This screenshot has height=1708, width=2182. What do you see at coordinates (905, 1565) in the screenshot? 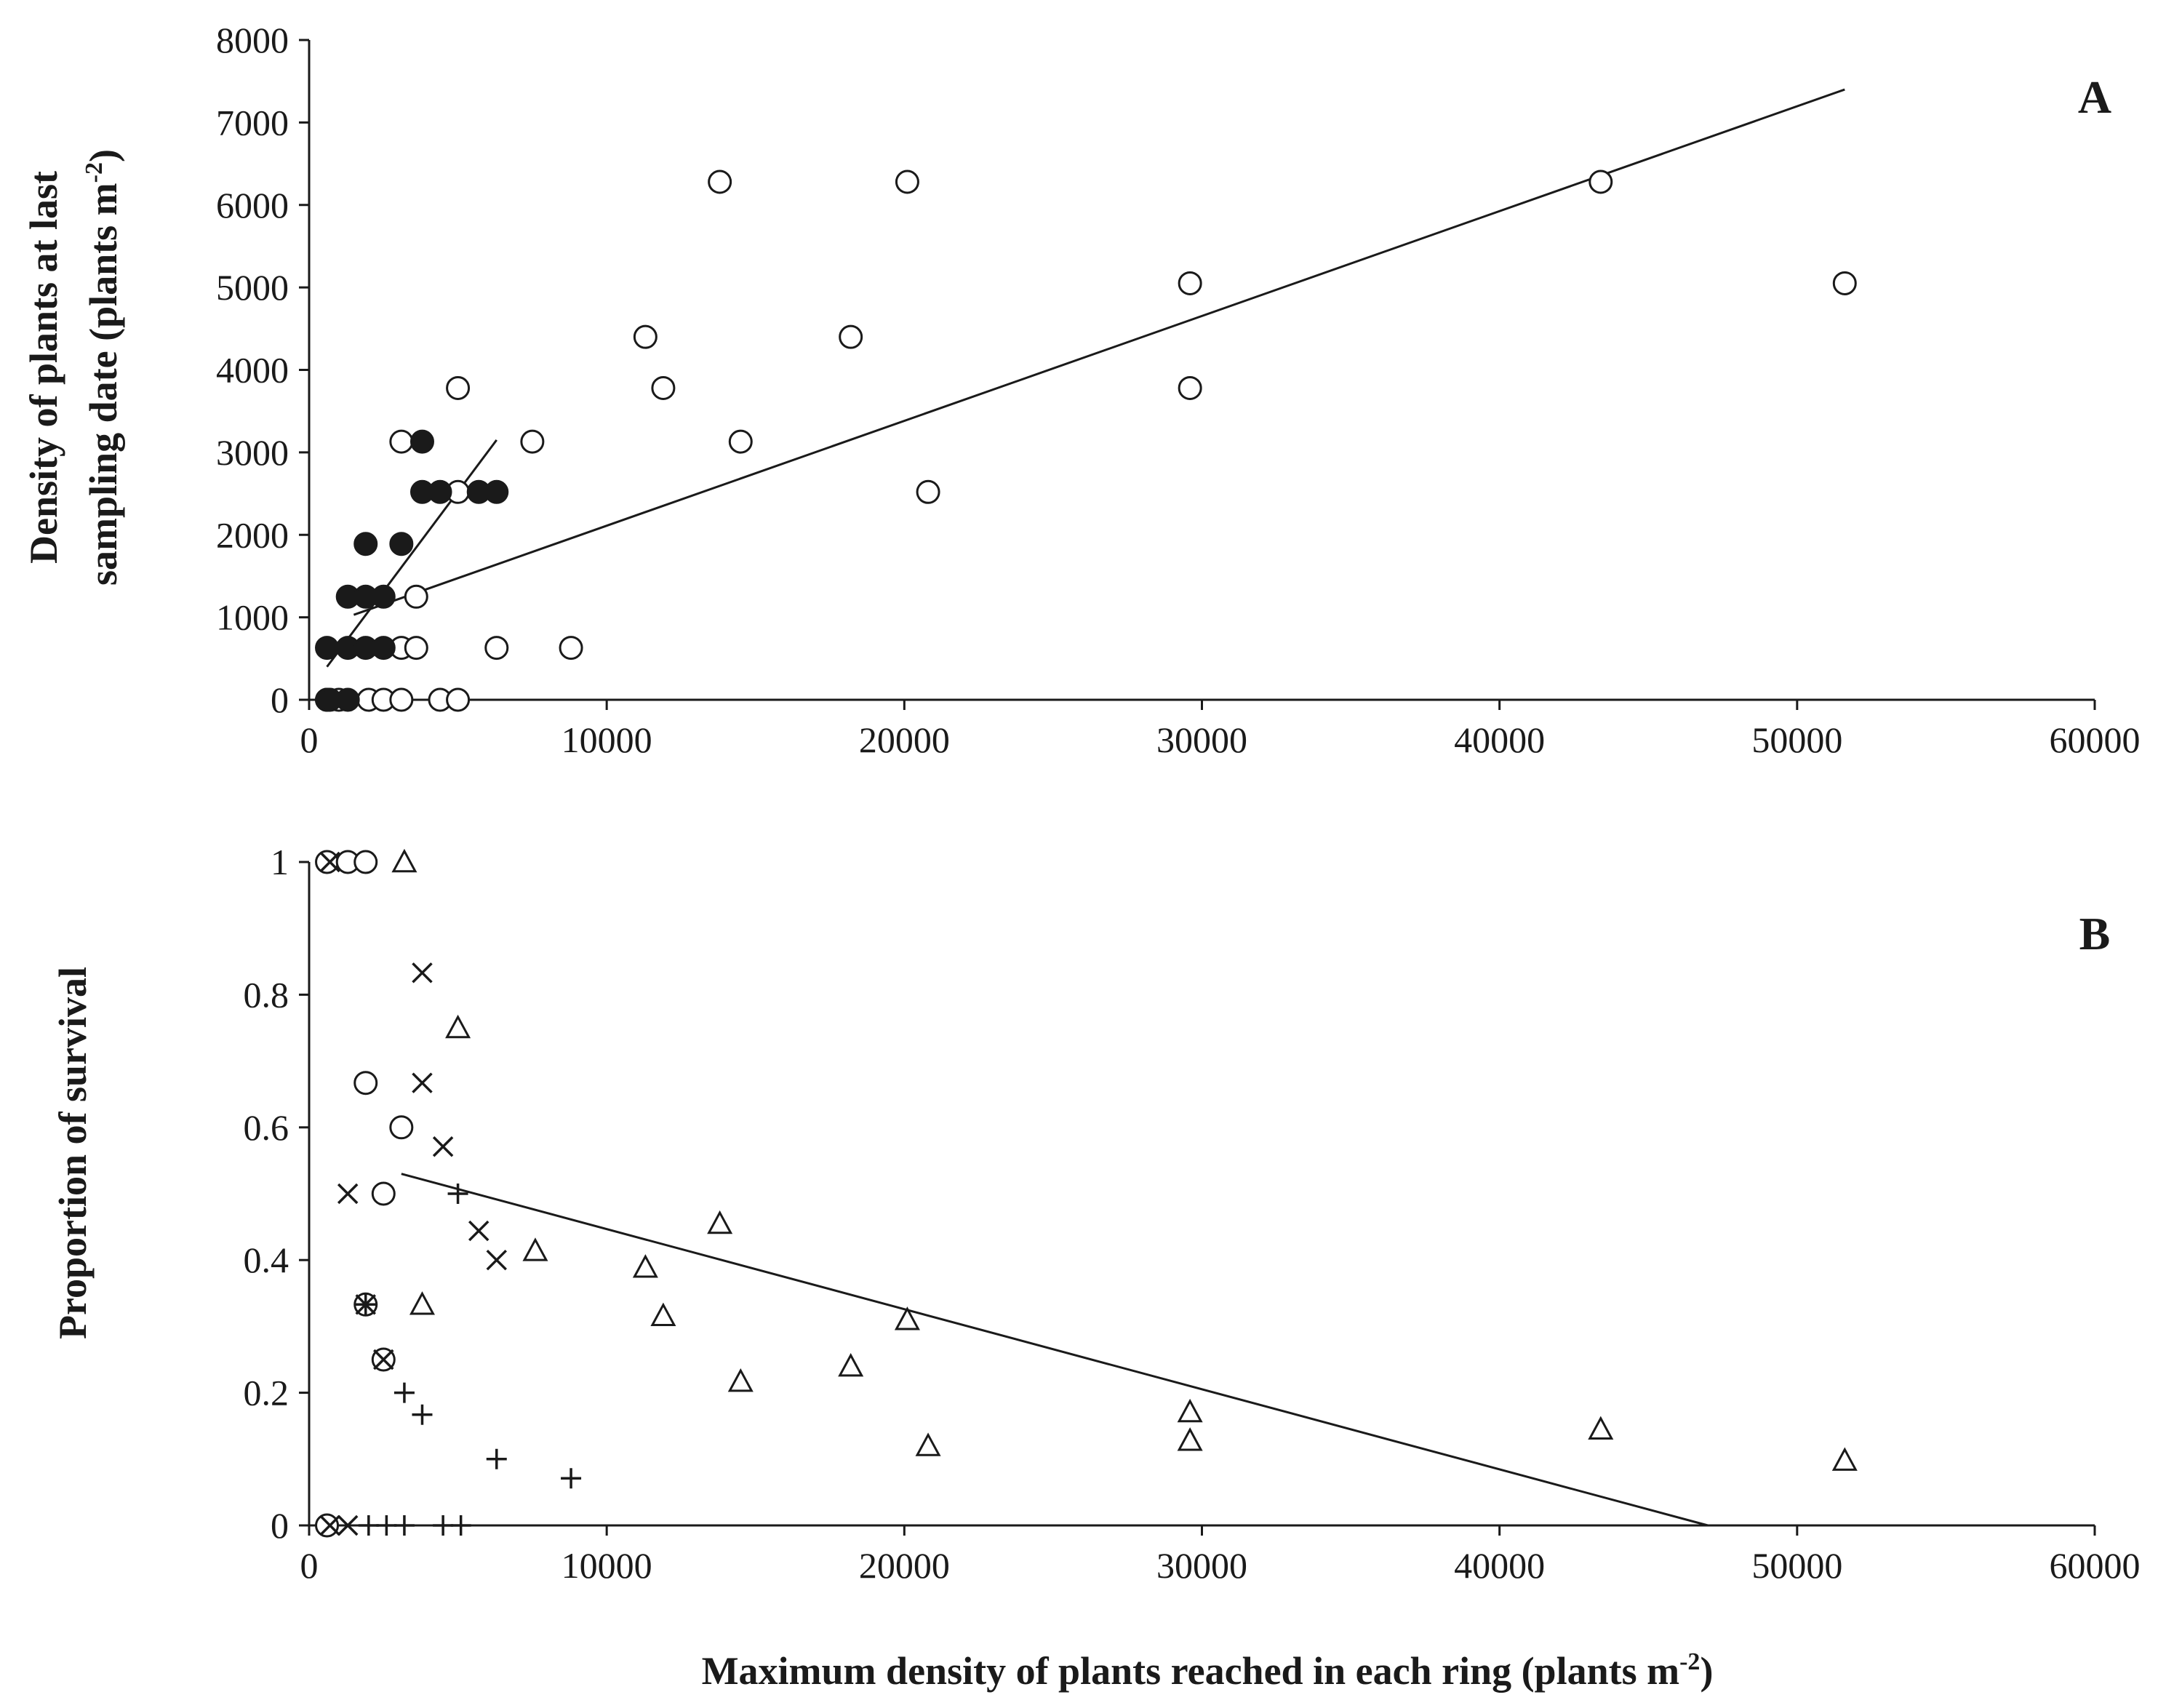
I see `panel-b-x-tick-label: 20000` at bounding box center [905, 1565].